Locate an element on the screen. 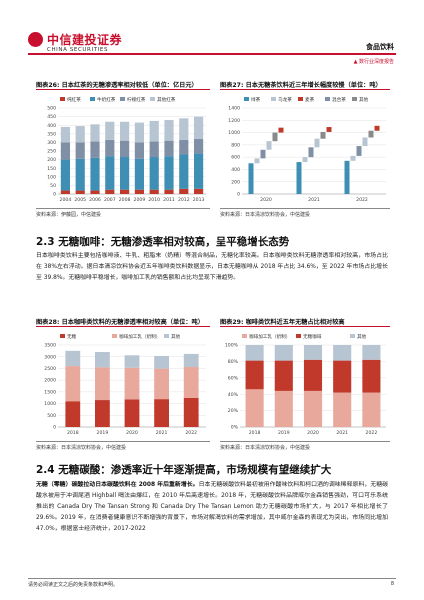 This screenshot has width=424, height=600. fig27-source: 资料来源：日本清凉饮料协会，中信建投 is located at coordinates (265, 215).